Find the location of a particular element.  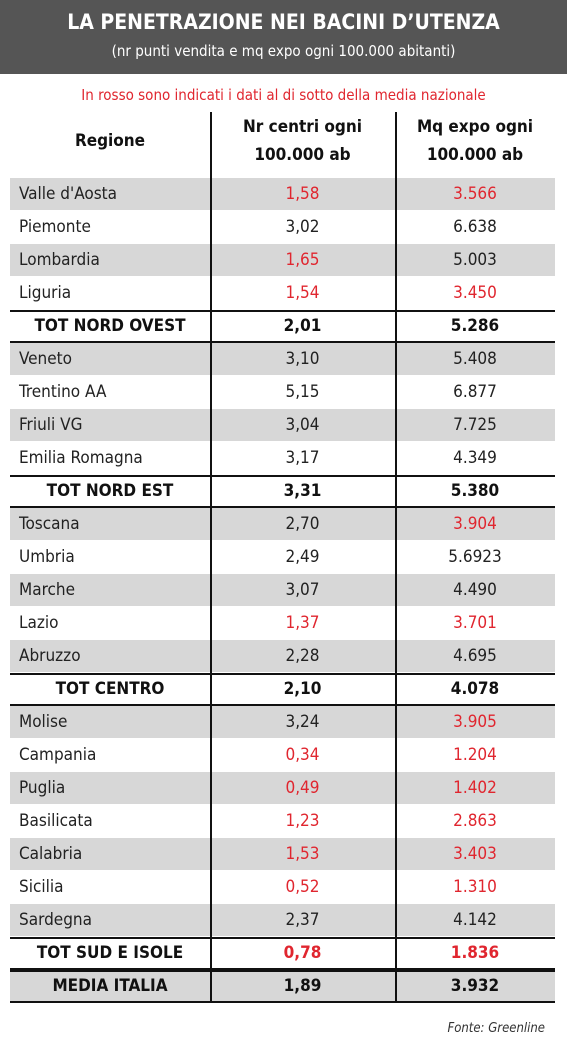

cell-value: 3,02 is located at coordinates (302, 227).